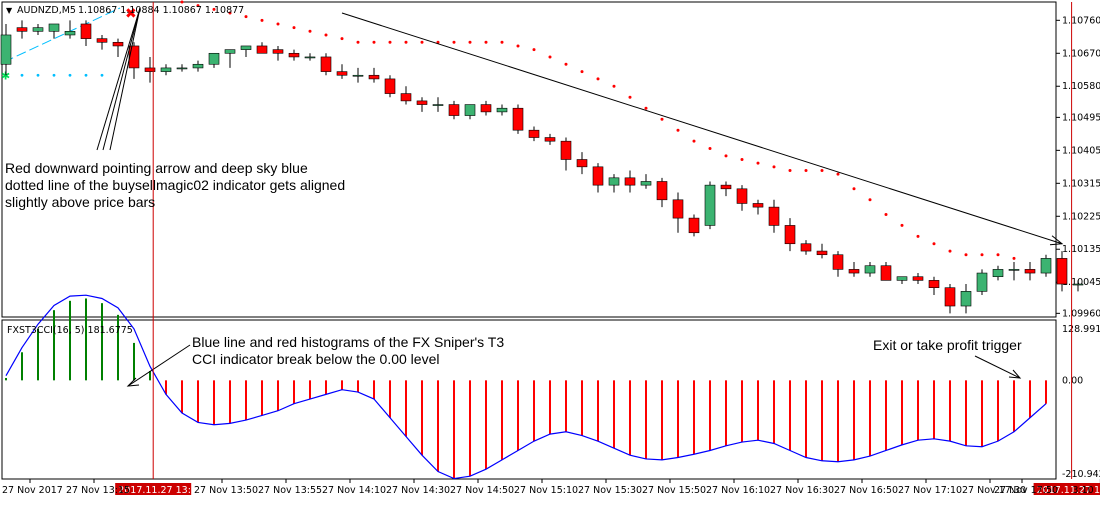  What do you see at coordinates (226, 490) in the screenshot?
I see `time-tick-label: 27 Nov 13:50` at bounding box center [226, 490].